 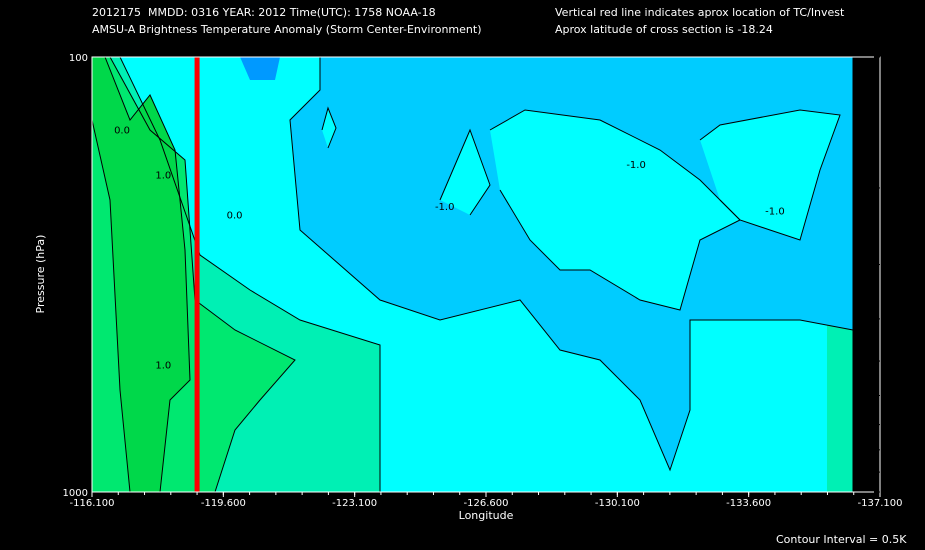 What do you see at coordinates (841, 539) in the screenshot?
I see `contour-interval-label: Contour Interval = 0.5K` at bounding box center [841, 539].